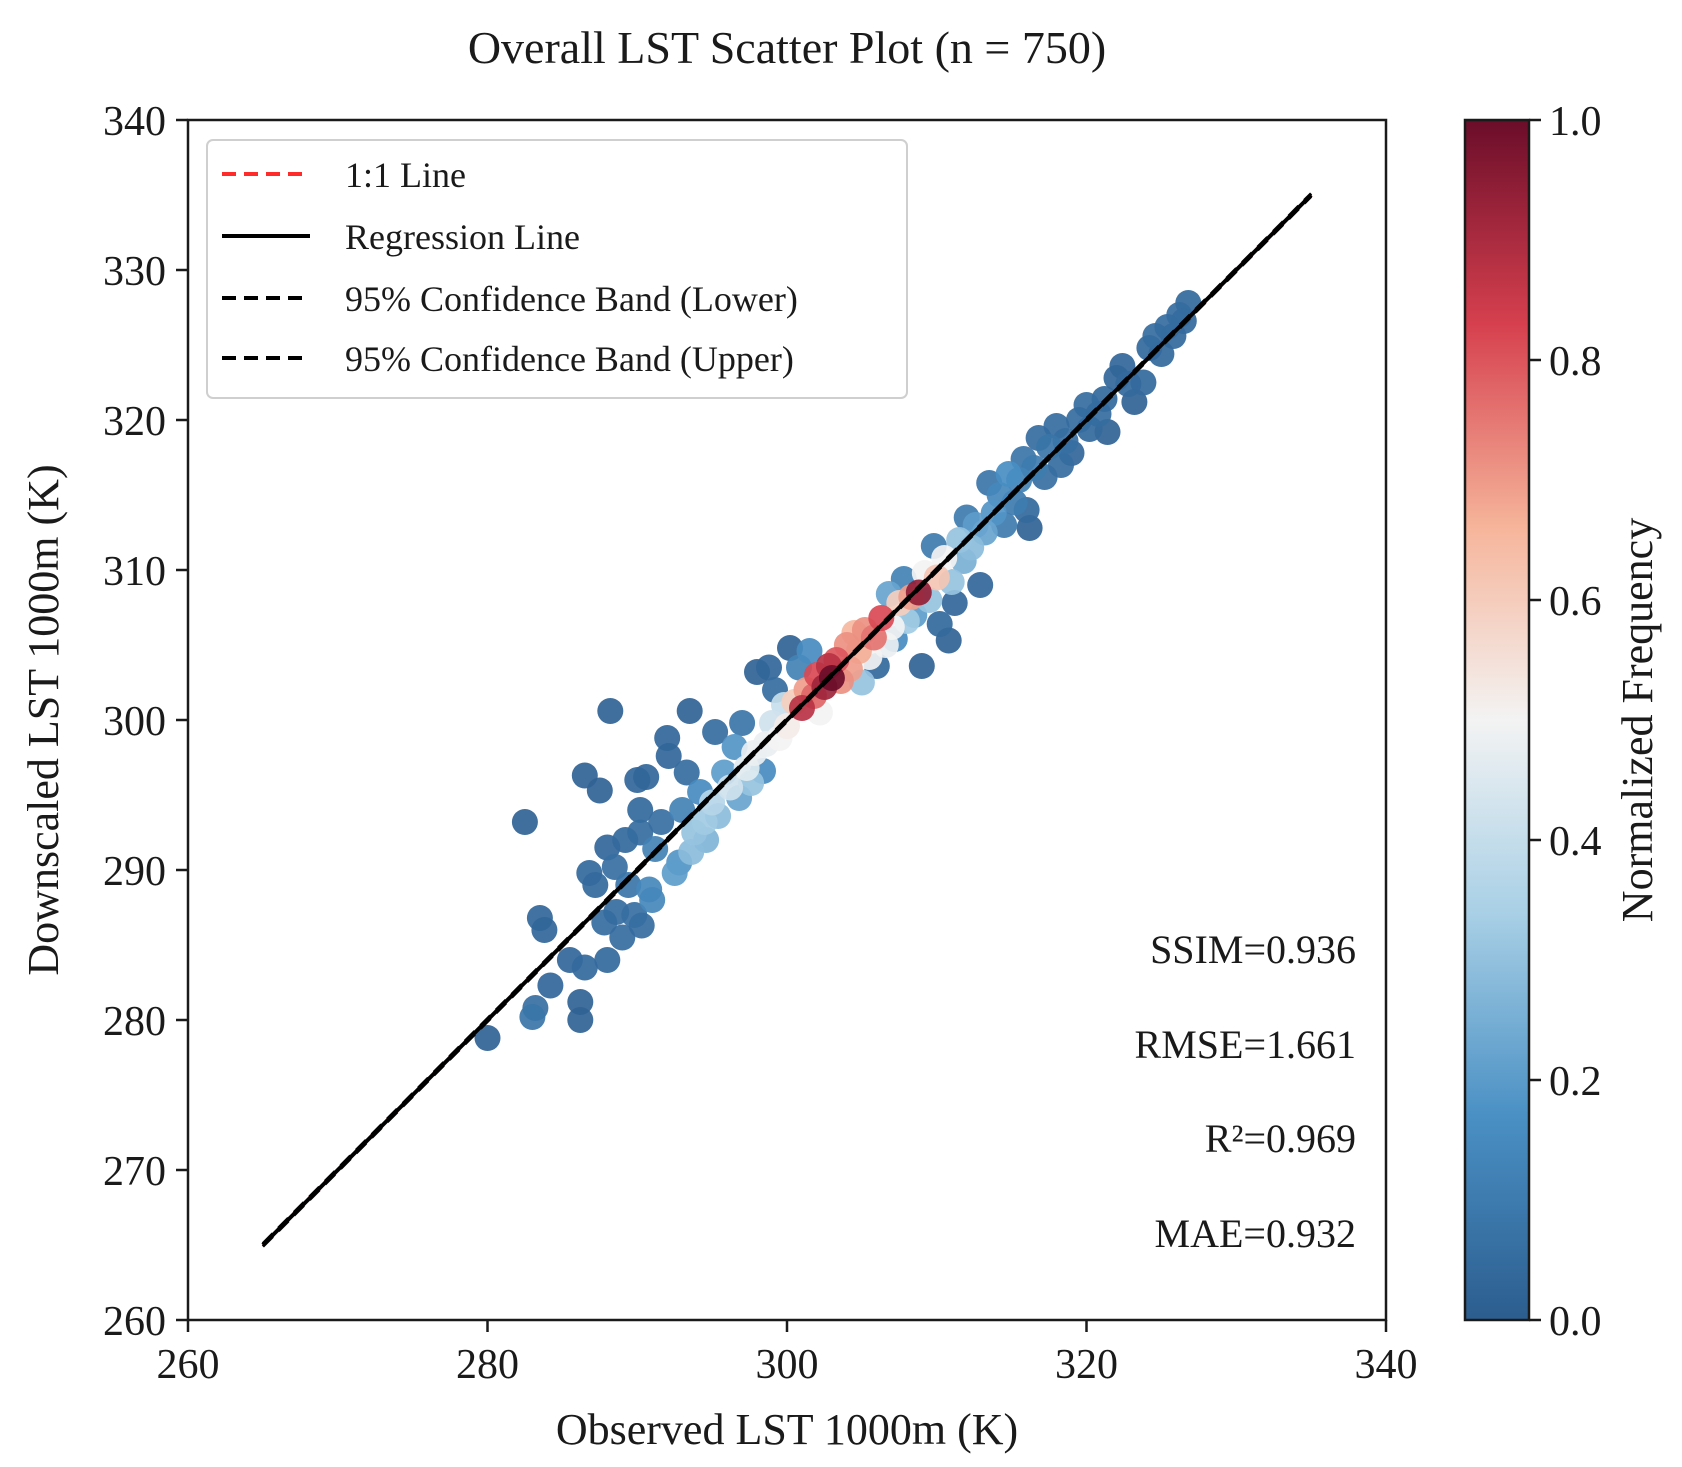 The image size is (1682, 1467). What do you see at coordinates (1575, 602) in the screenshot?
I see `colorbar-tick-label: 0.6` at bounding box center [1575, 602].